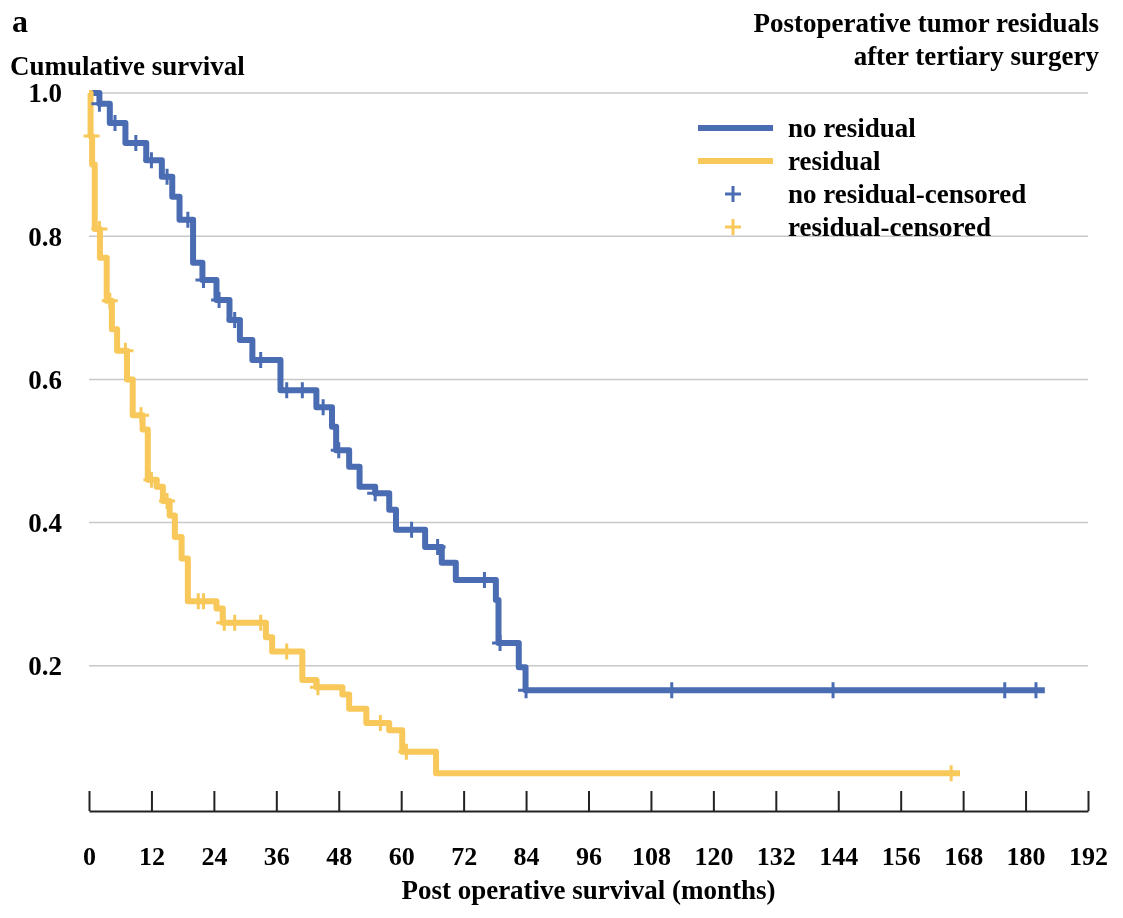 This screenshot has height=918, width=1123. Describe the element at coordinates (852, 128) in the screenshot. I see `legend-label: no residual` at that location.